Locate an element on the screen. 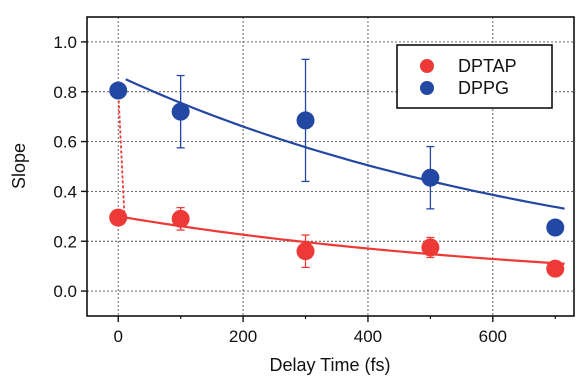  y-tick-label: 1.0 is located at coordinates (65, 42).